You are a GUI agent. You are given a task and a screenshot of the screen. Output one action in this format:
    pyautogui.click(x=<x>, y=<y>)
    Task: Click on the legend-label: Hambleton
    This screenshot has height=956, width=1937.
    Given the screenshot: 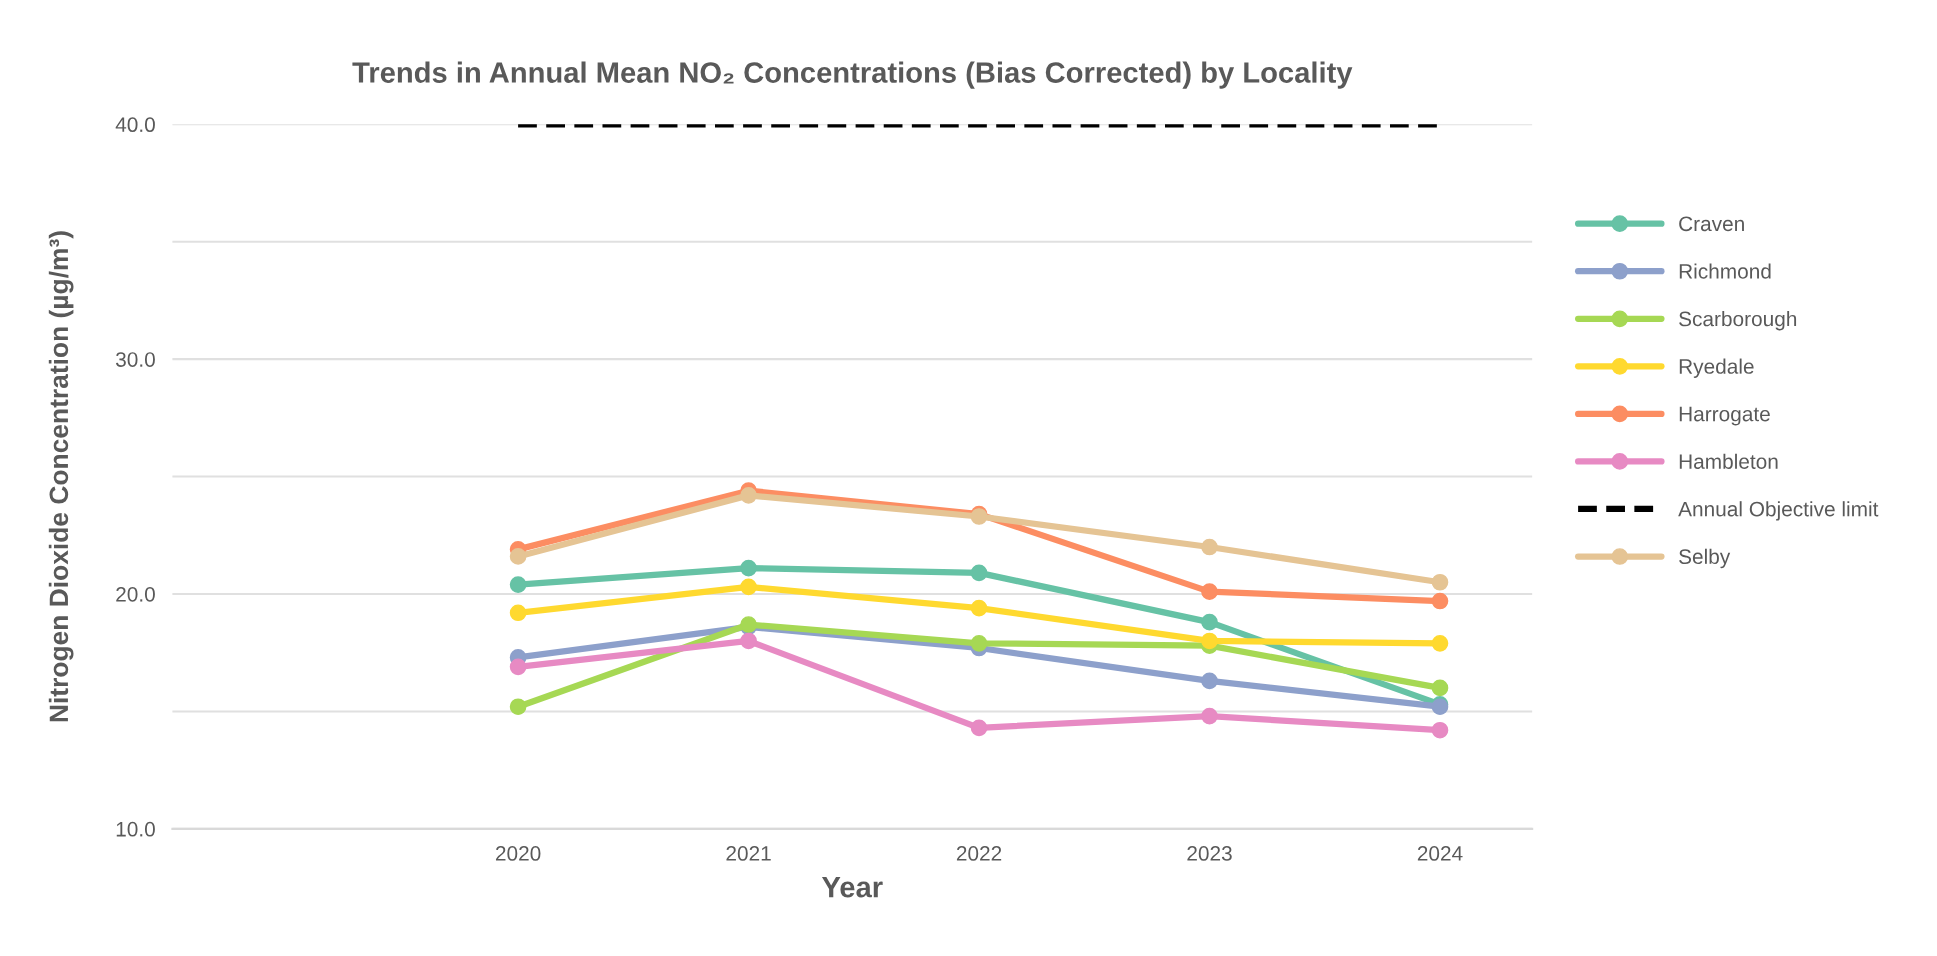 What is the action you would take?
    pyautogui.click(x=1728, y=461)
    